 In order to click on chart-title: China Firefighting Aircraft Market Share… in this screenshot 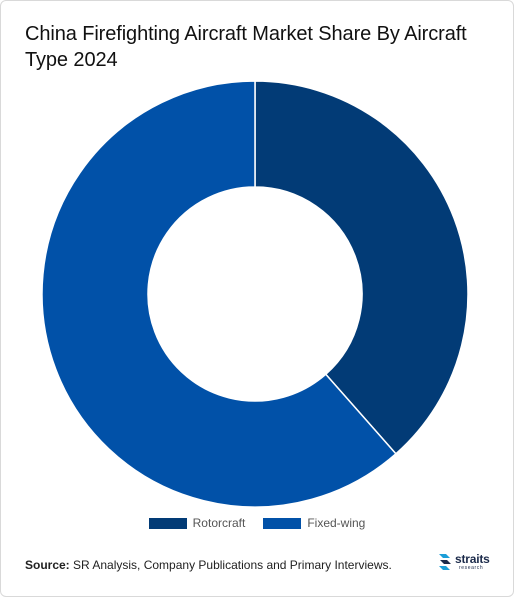, I will do `click(246, 47)`.